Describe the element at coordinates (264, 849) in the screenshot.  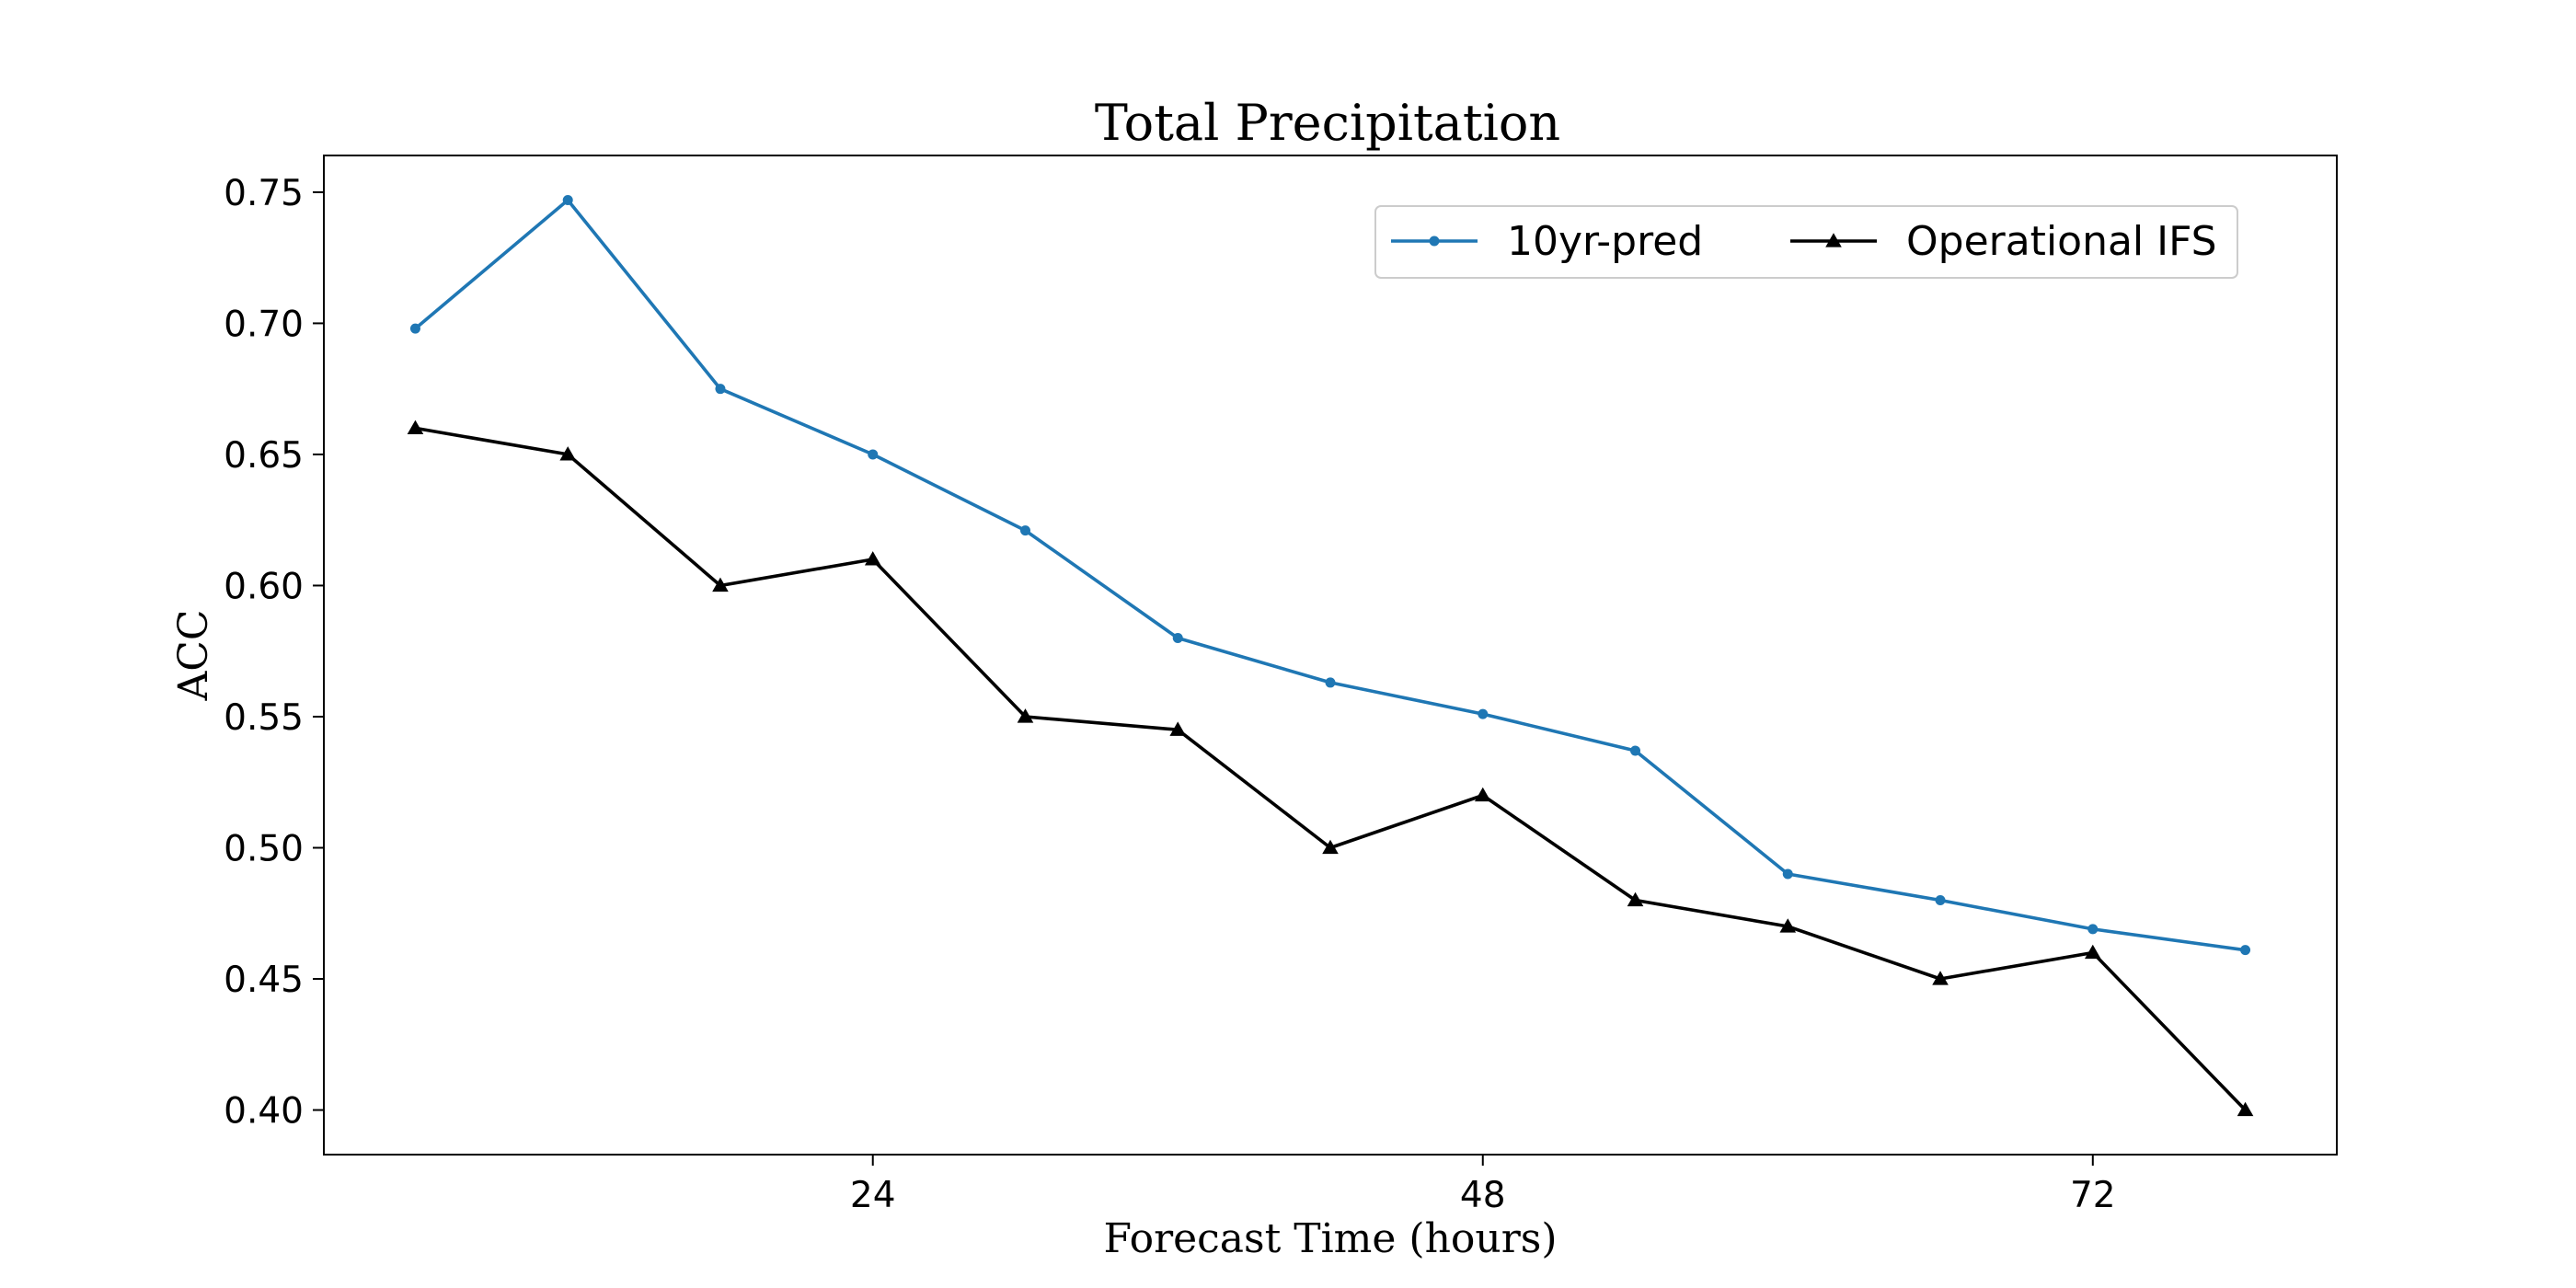
I see `y-tick-label: 0.50` at that location.